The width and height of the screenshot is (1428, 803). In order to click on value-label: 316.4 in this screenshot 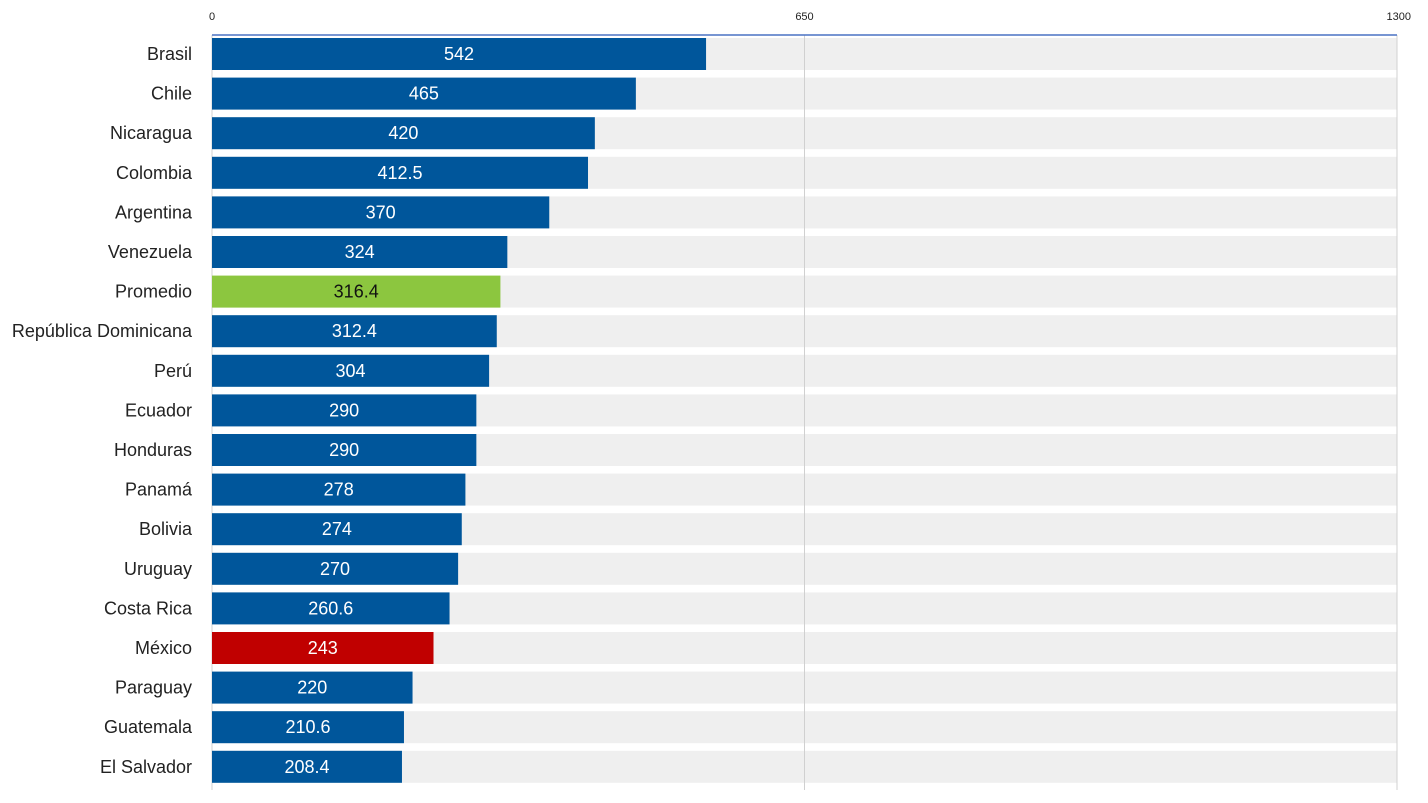, I will do `click(356, 292)`.